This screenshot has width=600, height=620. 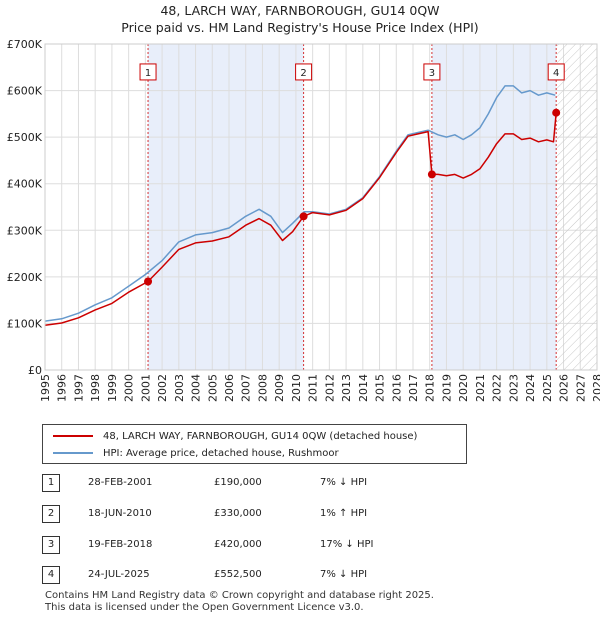 I want to click on x-tick-label: 1995, so click(x=45, y=388).